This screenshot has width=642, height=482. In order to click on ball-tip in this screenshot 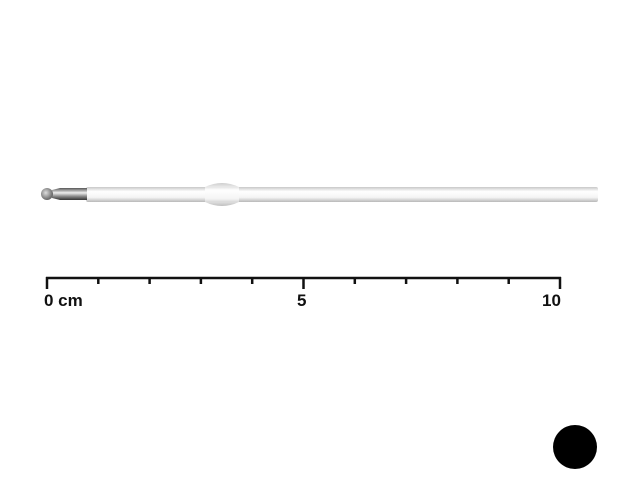, I will do `click(47, 194)`.